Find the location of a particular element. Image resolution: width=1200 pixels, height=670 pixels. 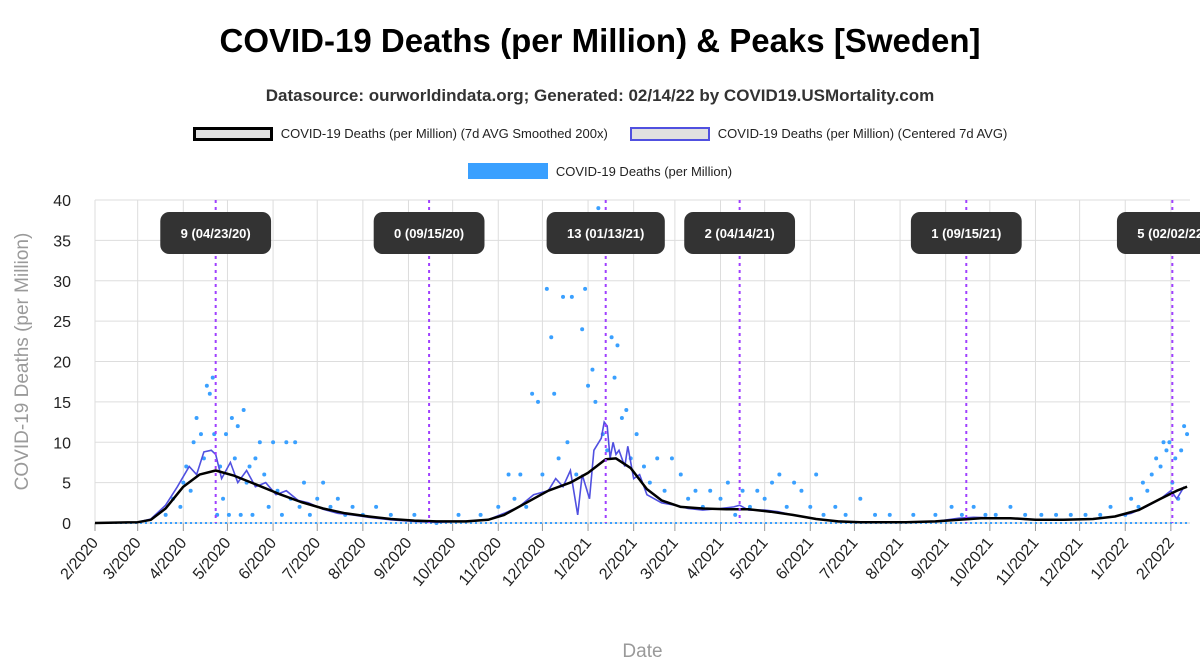

legend-item-raw: COVID-19 Deaths (per Million) is located at coordinates (600, 171).